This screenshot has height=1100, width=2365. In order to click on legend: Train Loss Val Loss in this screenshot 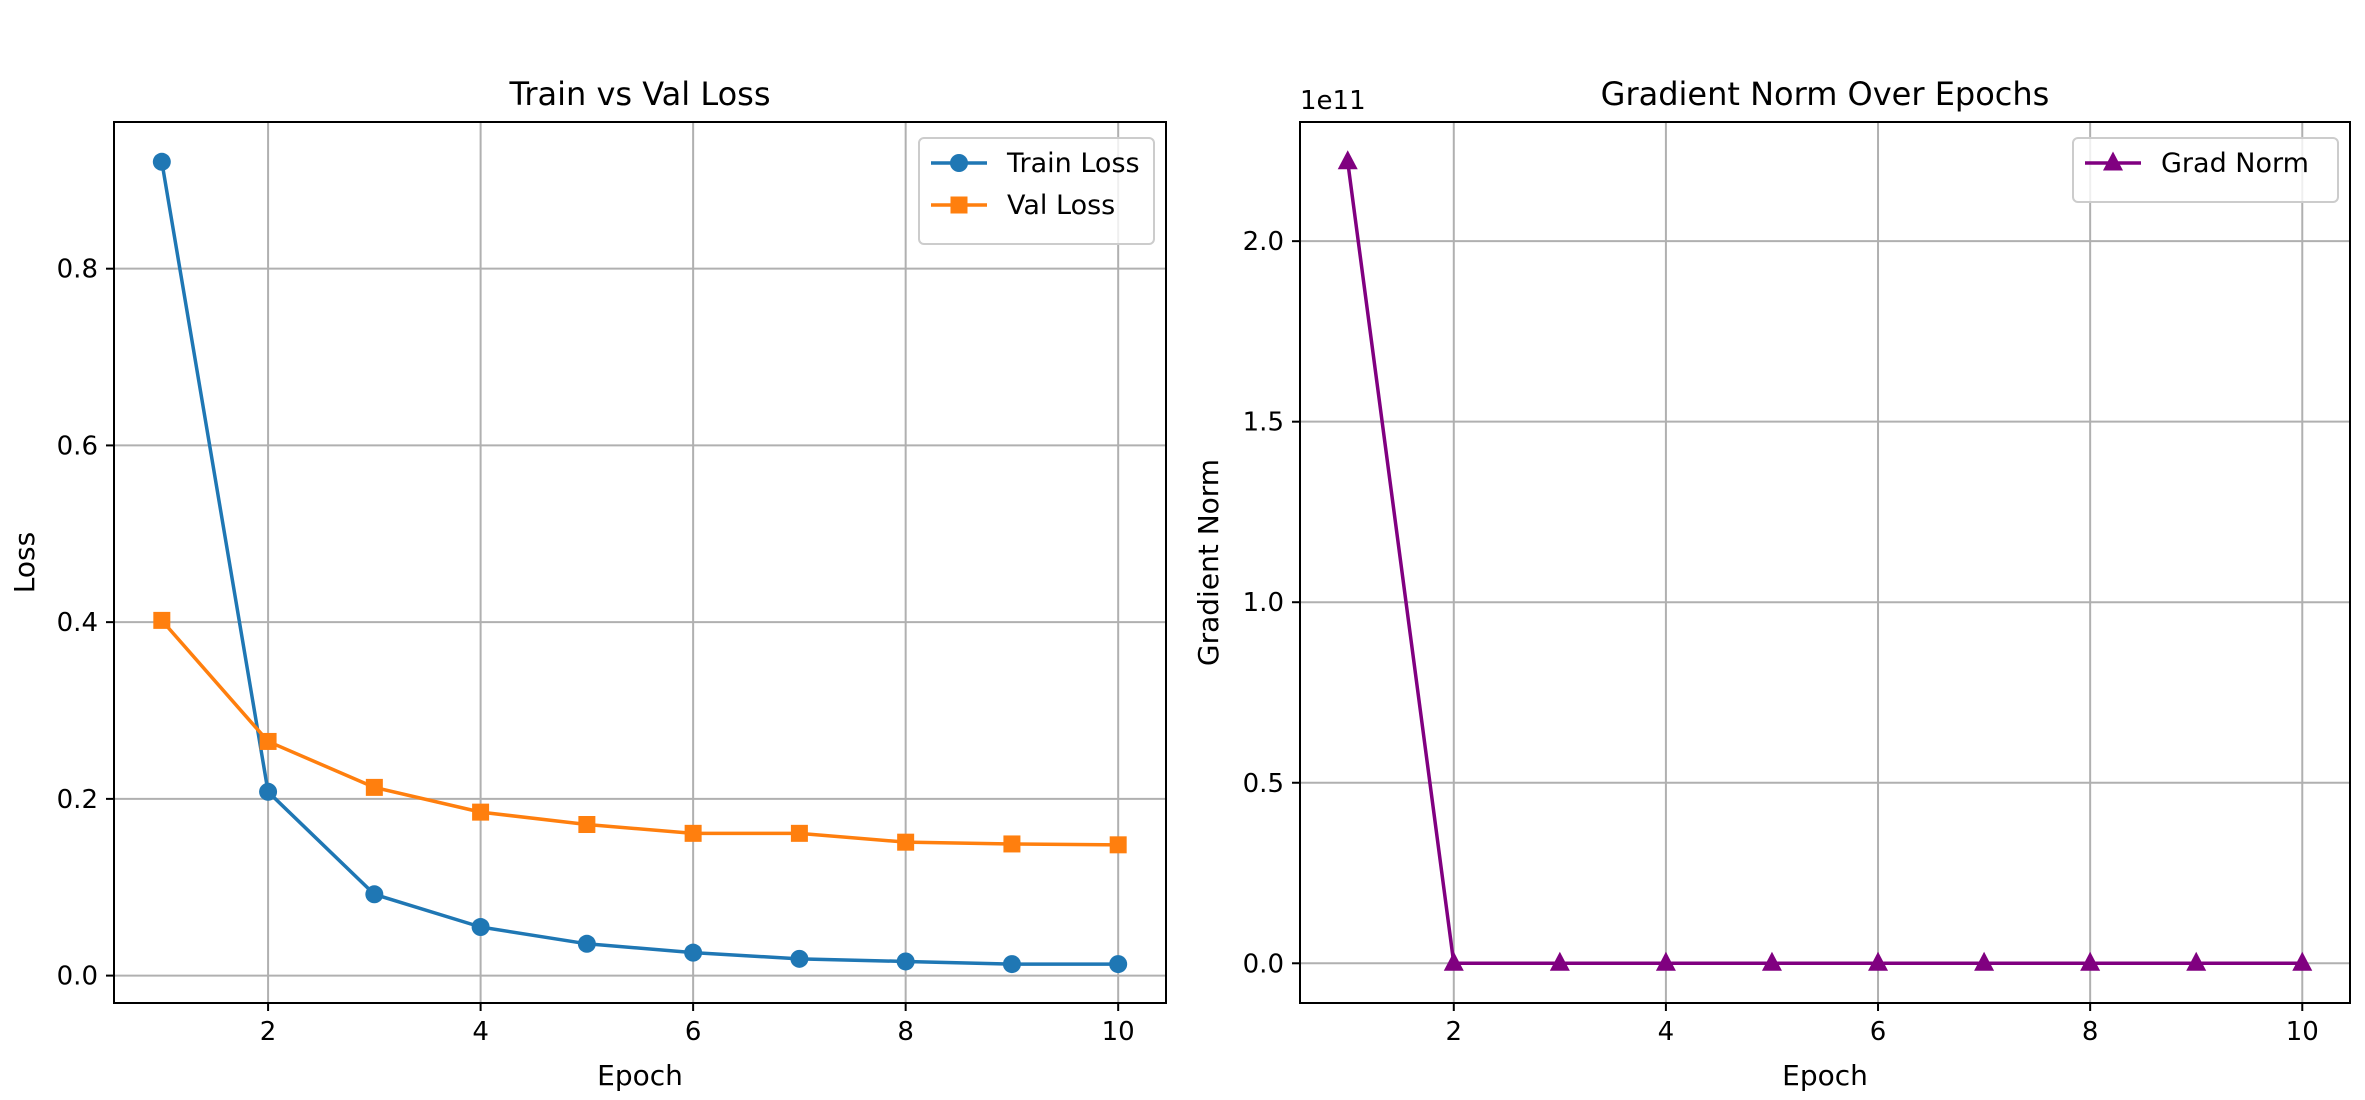, I will do `click(1036, 191)`.